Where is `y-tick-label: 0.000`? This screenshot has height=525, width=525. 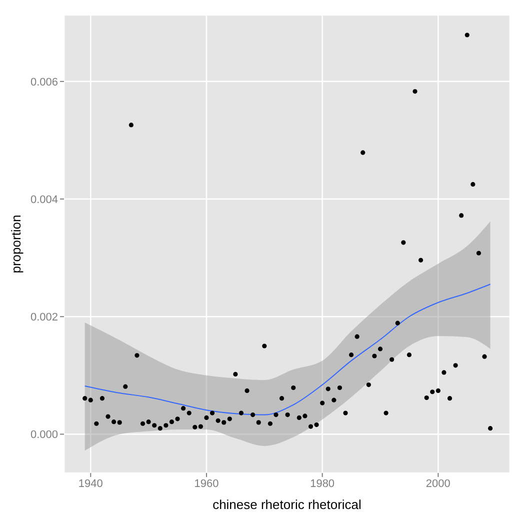
y-tick-label: 0.000 is located at coordinates (44, 435).